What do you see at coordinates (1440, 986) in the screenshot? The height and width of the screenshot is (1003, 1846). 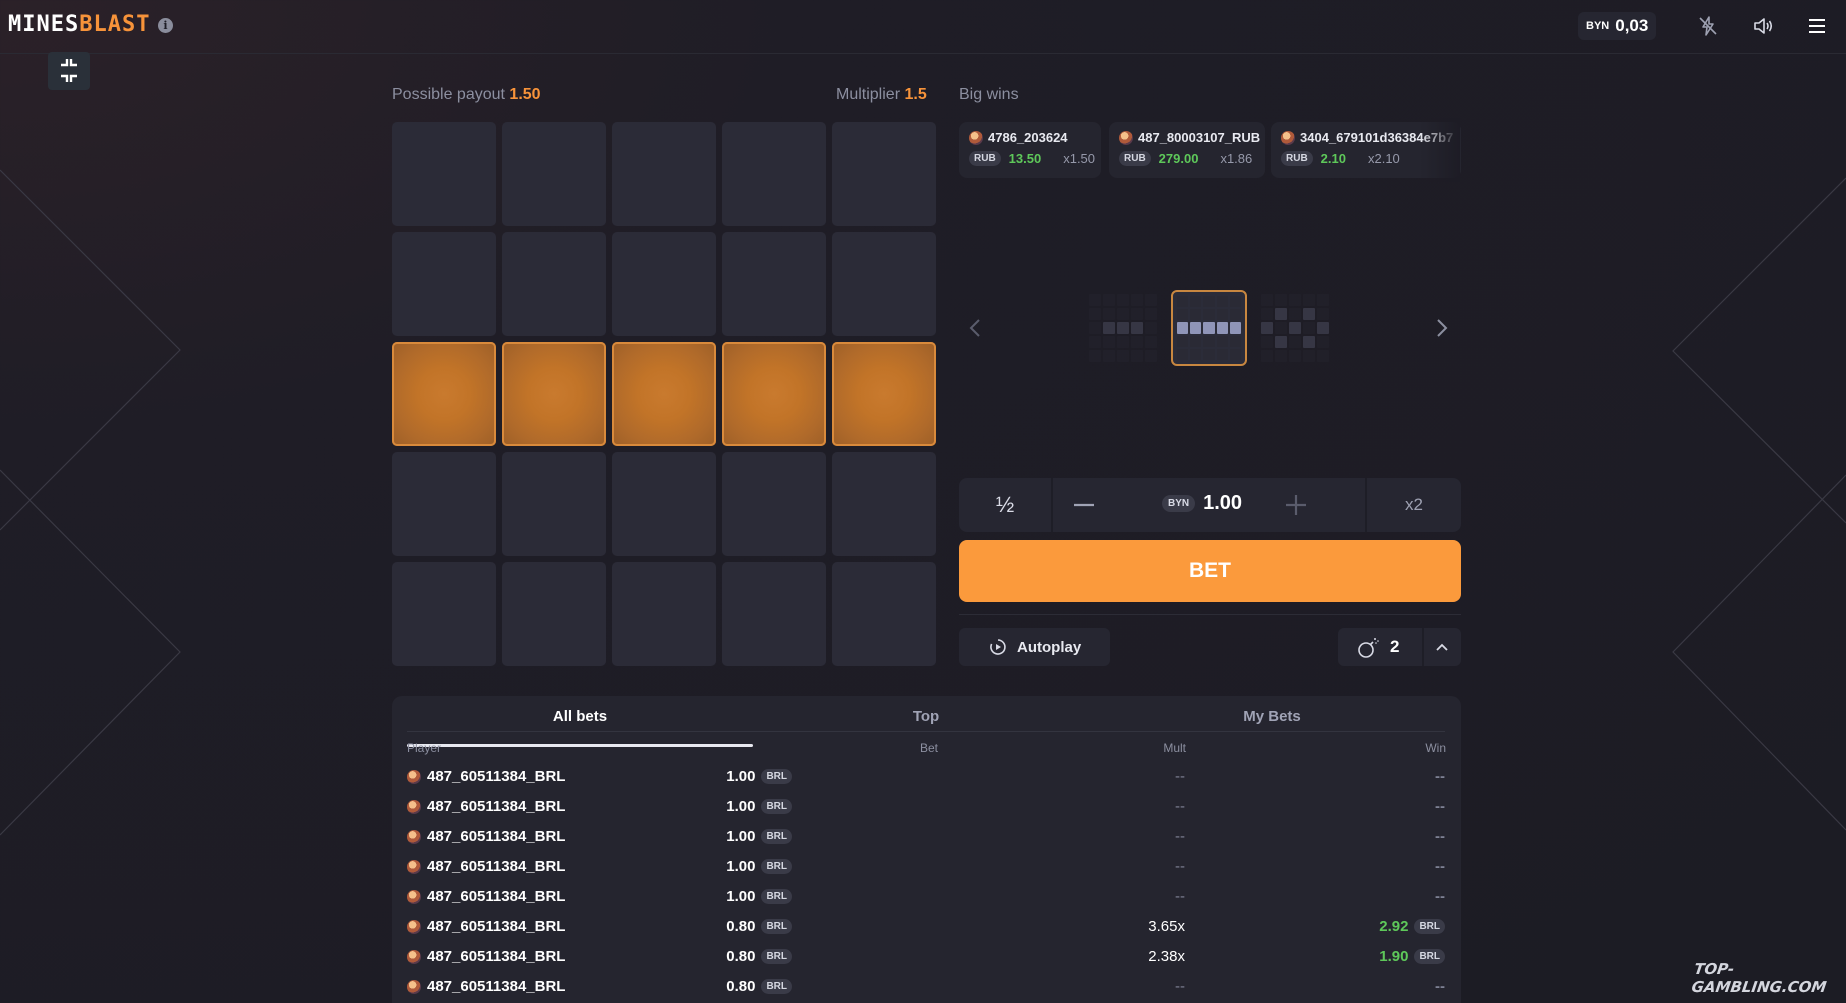 I see `win-value: --` at bounding box center [1440, 986].